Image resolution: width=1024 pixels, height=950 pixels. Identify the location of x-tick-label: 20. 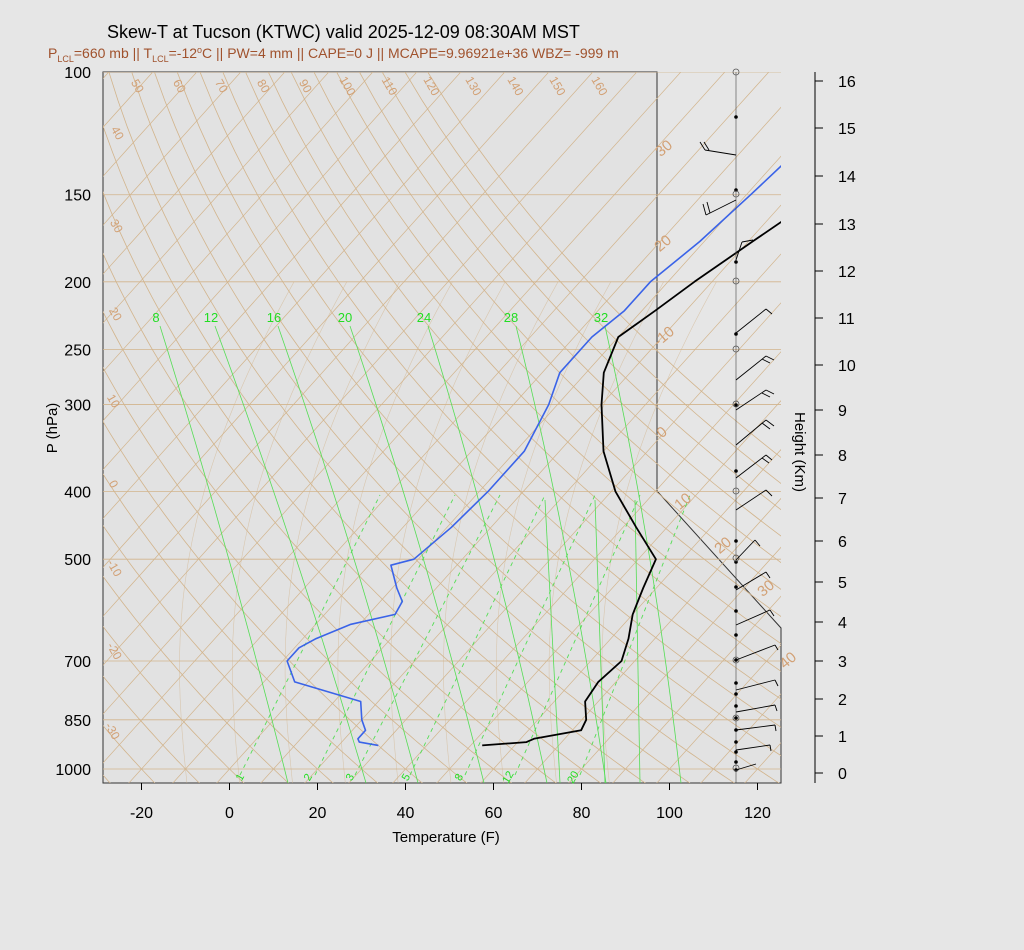
(318, 813).